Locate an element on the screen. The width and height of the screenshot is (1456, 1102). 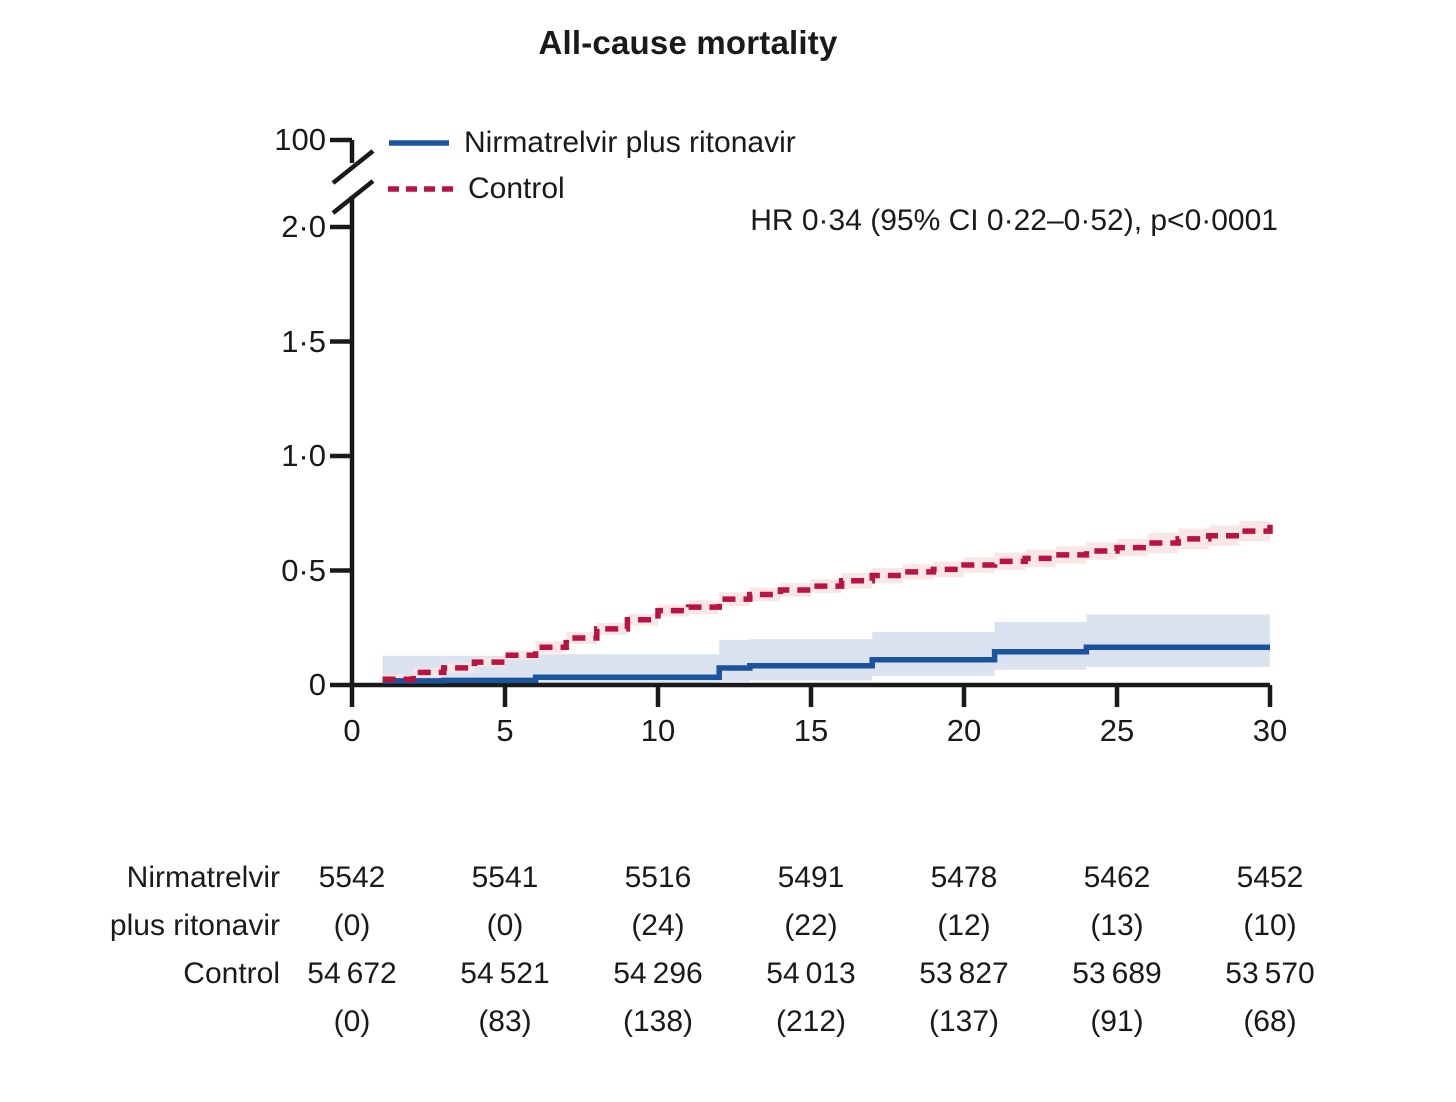
event-count-cell: (138) is located at coordinates (658, 1021).